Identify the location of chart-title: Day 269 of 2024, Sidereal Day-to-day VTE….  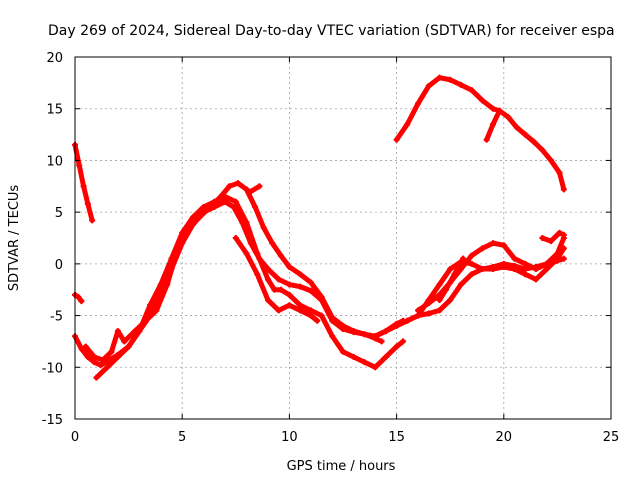
(331, 31).